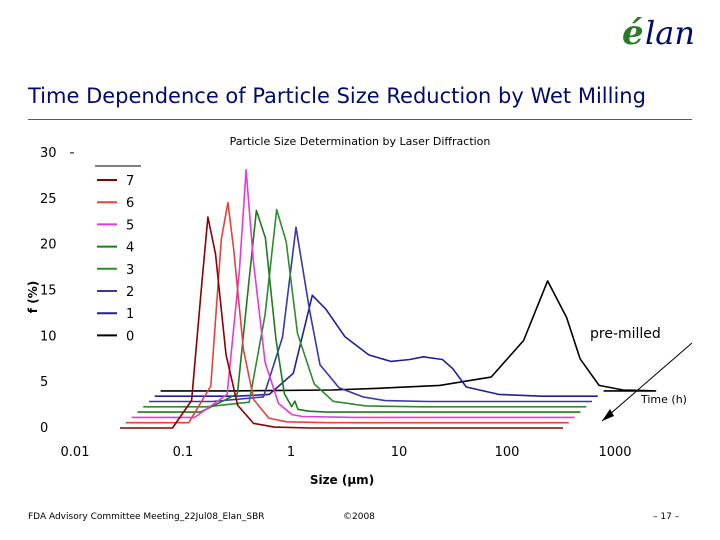 Image resolution: width=720 pixels, height=540 pixels. What do you see at coordinates (663, 399) in the screenshot?
I see `time-axis-label: Time (h)` at bounding box center [663, 399].